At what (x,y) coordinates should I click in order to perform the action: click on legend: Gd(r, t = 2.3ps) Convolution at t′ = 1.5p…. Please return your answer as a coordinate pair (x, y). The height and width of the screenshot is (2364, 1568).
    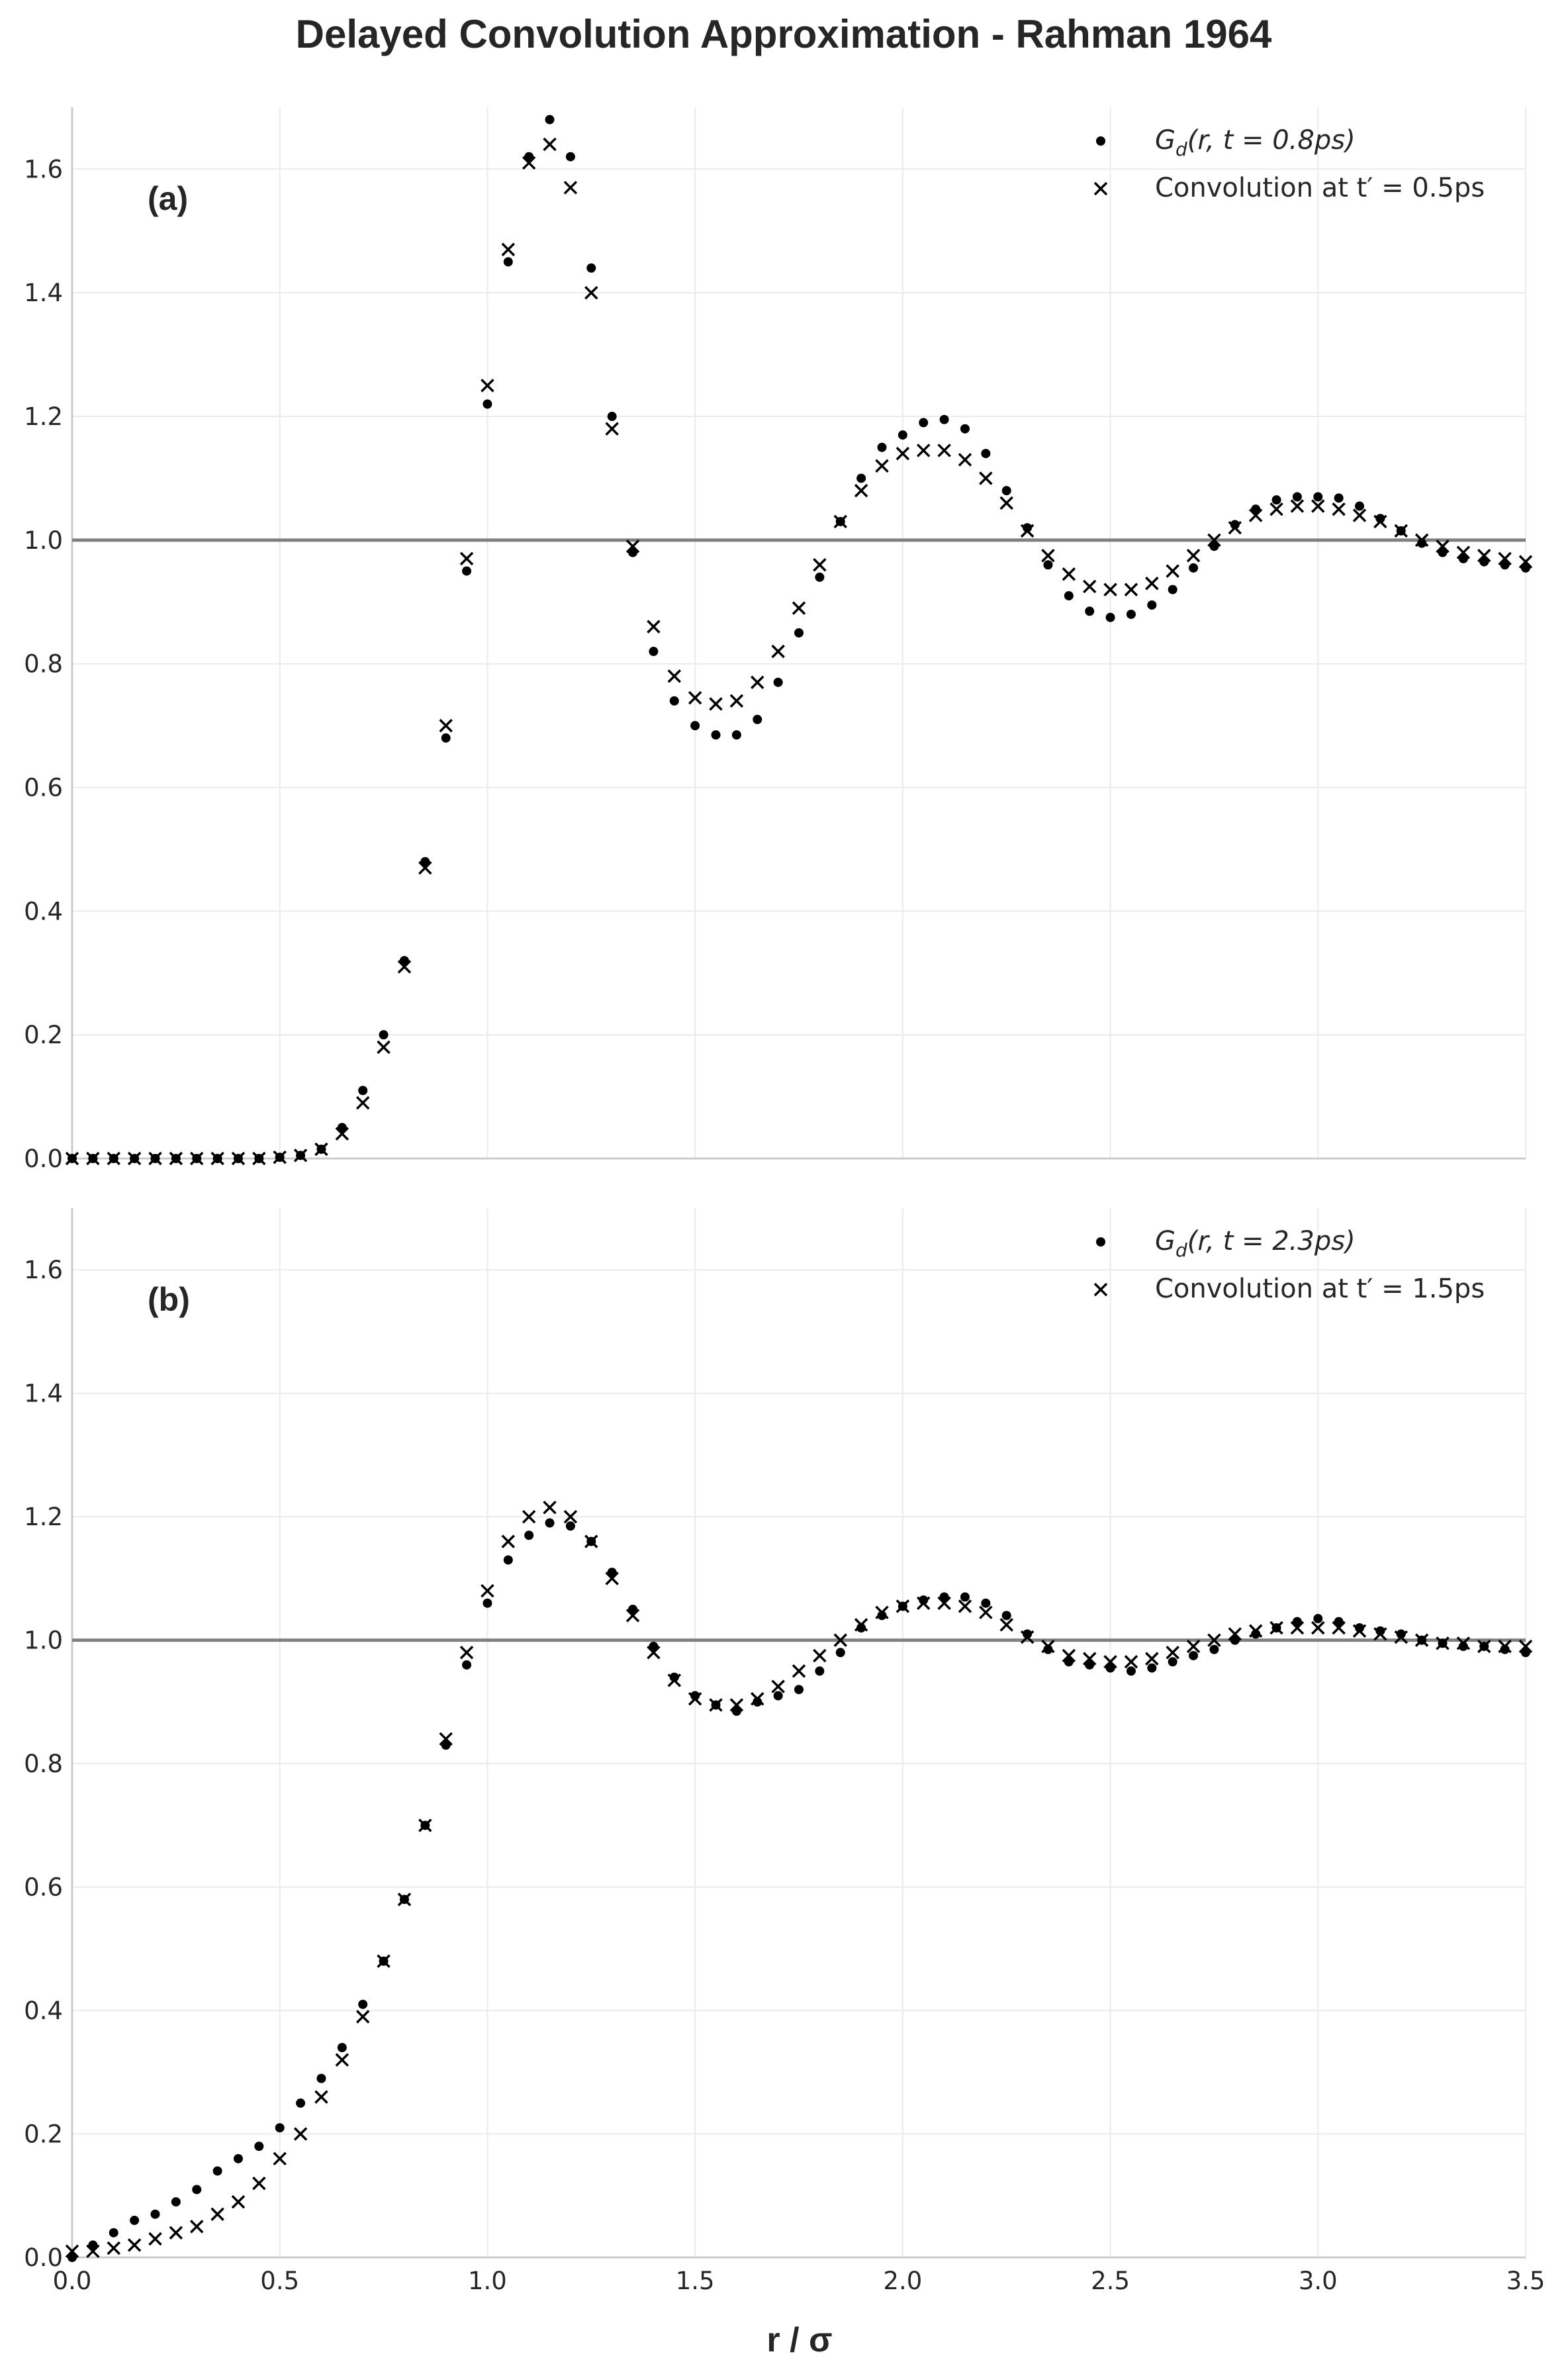
    Looking at the image, I should click on (1289, 1265).